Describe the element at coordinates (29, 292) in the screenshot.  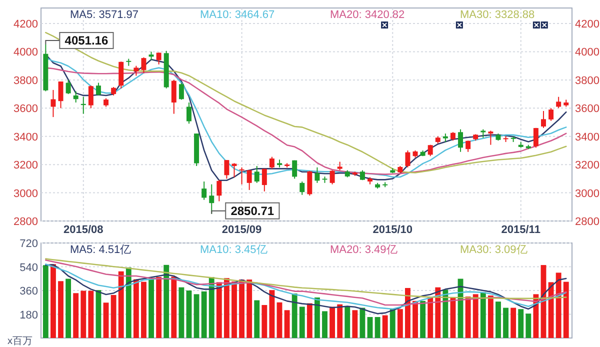
I see `y-tick-label: 360` at that location.